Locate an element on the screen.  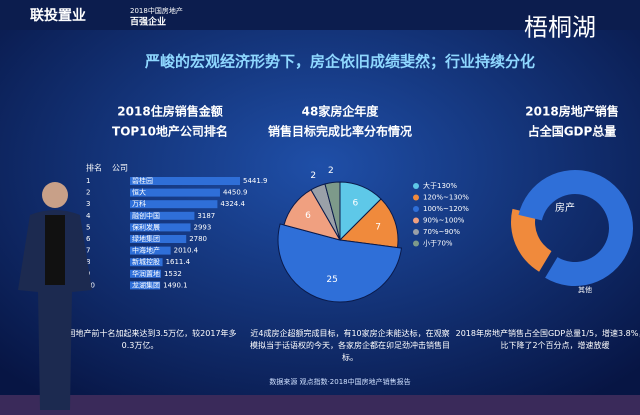
header-band is located at coordinates (320, 15).